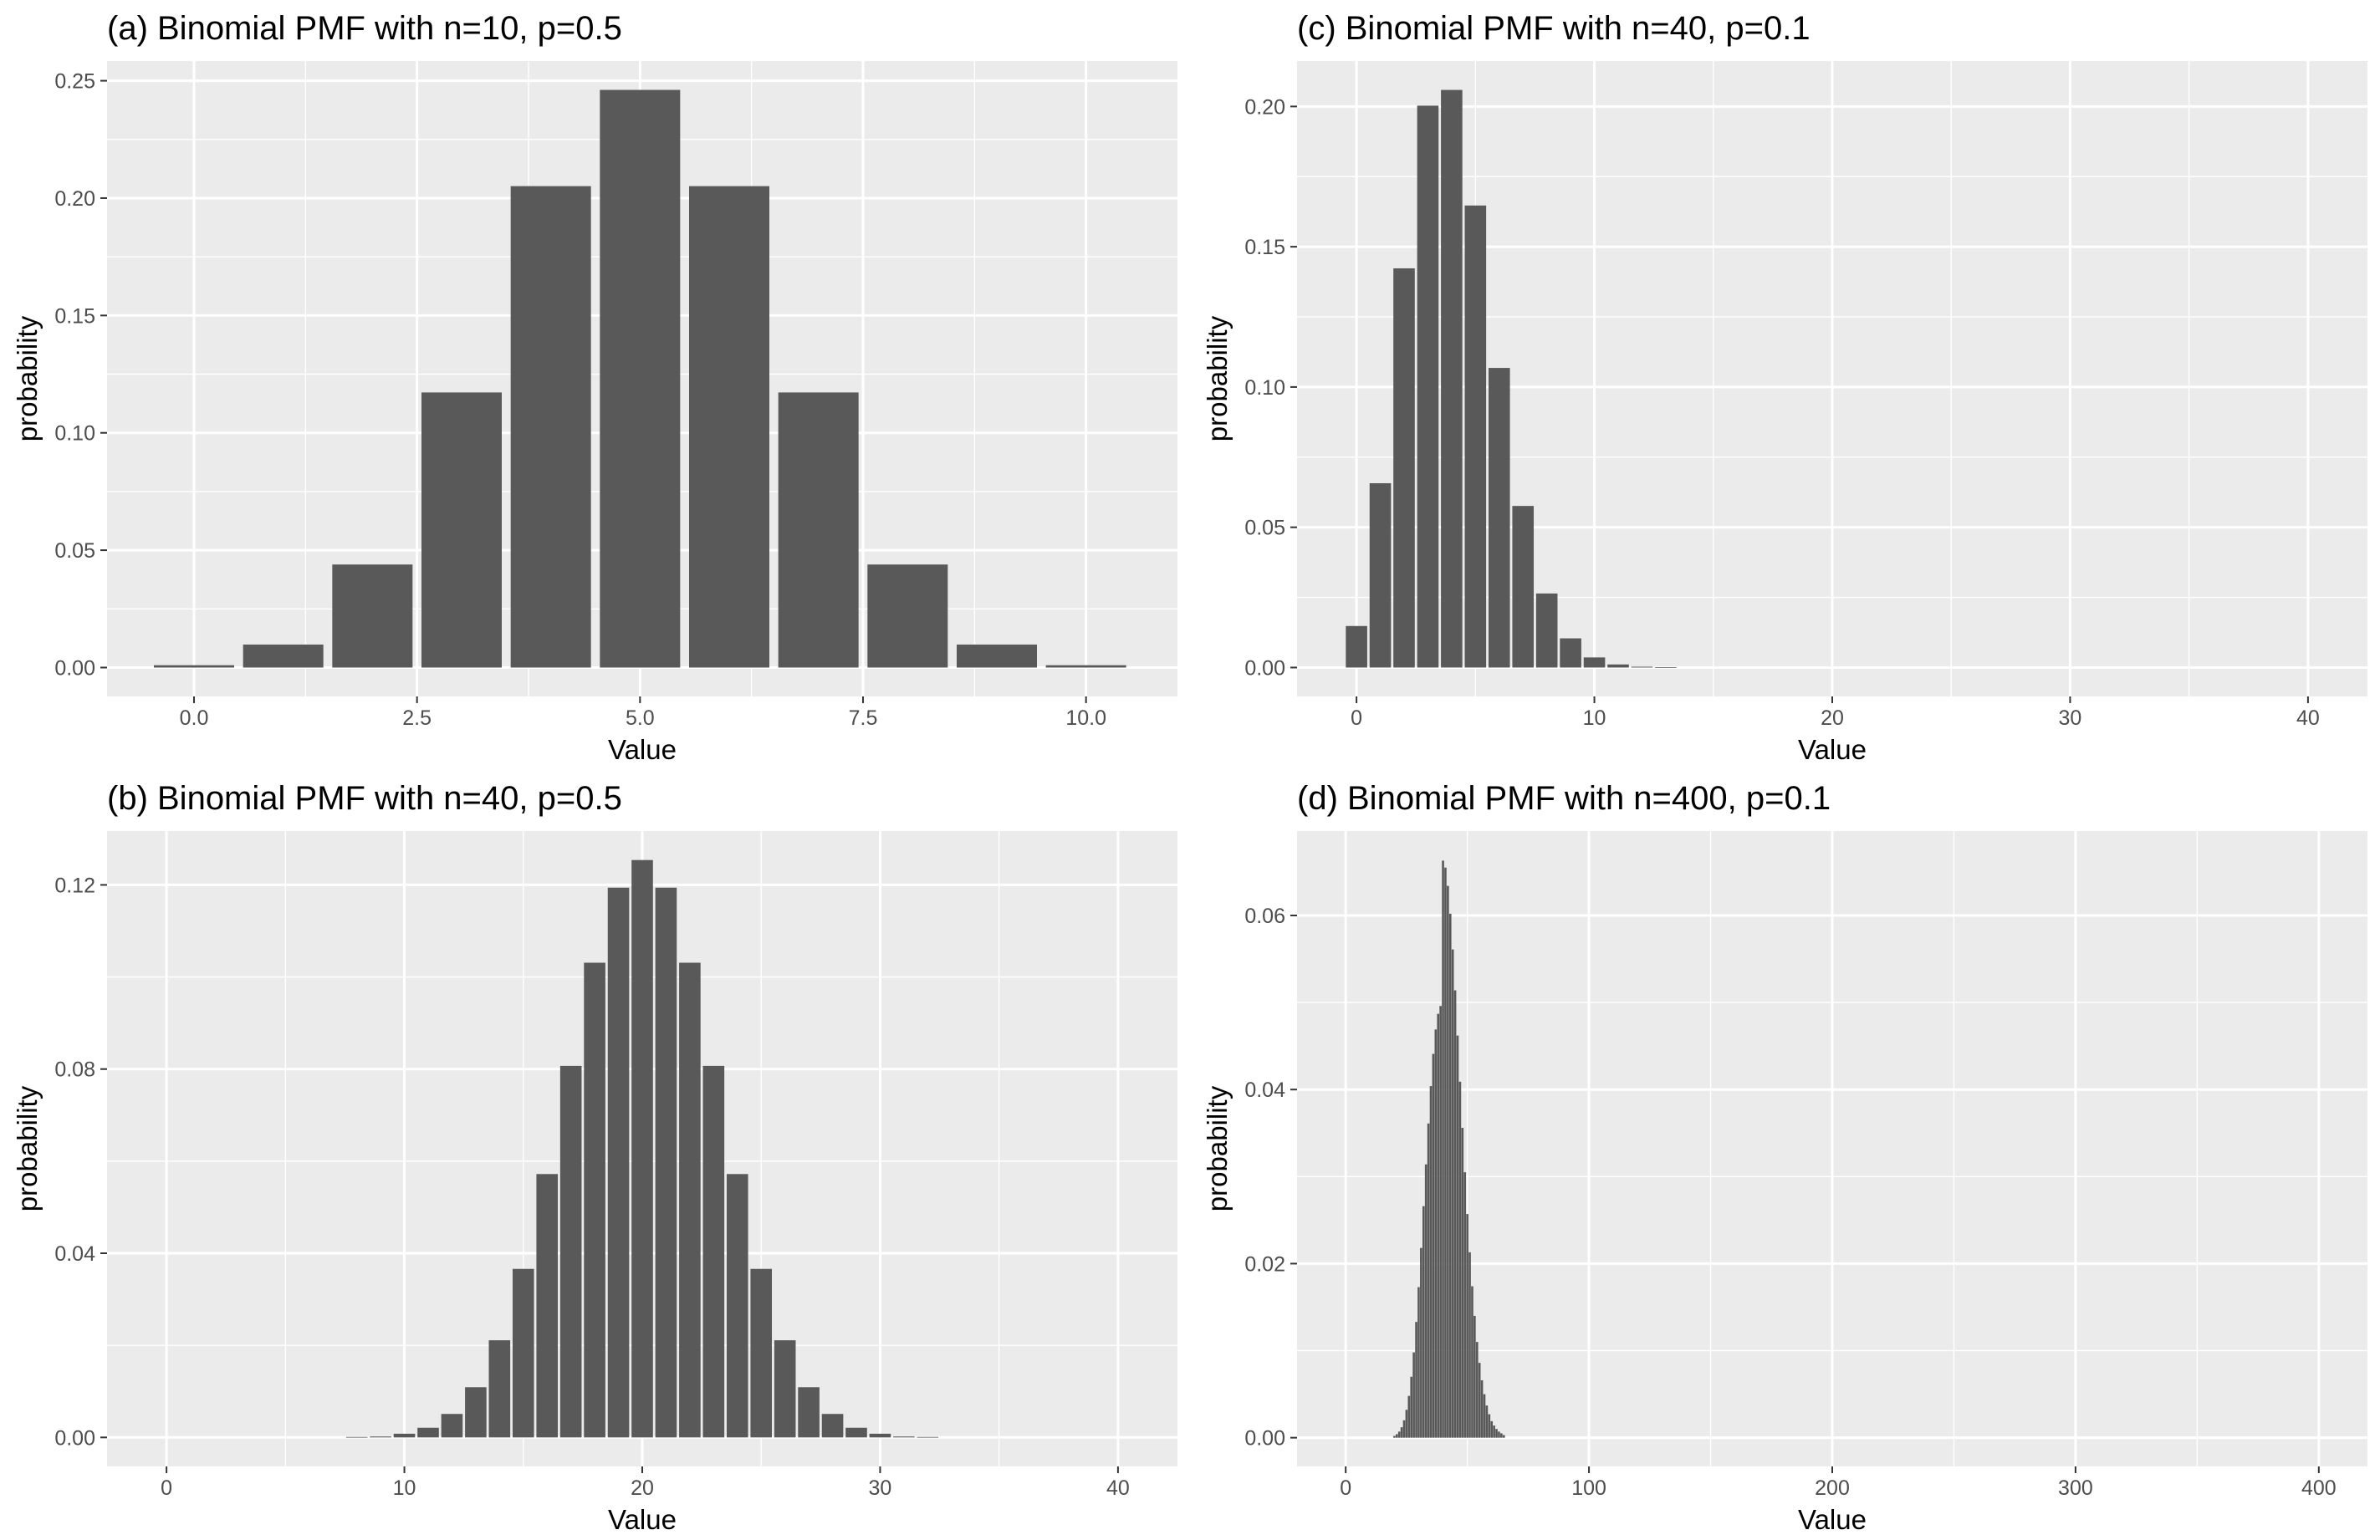 The image size is (2380, 1540). I want to click on x-tick-label: 7.5, so click(864, 718).